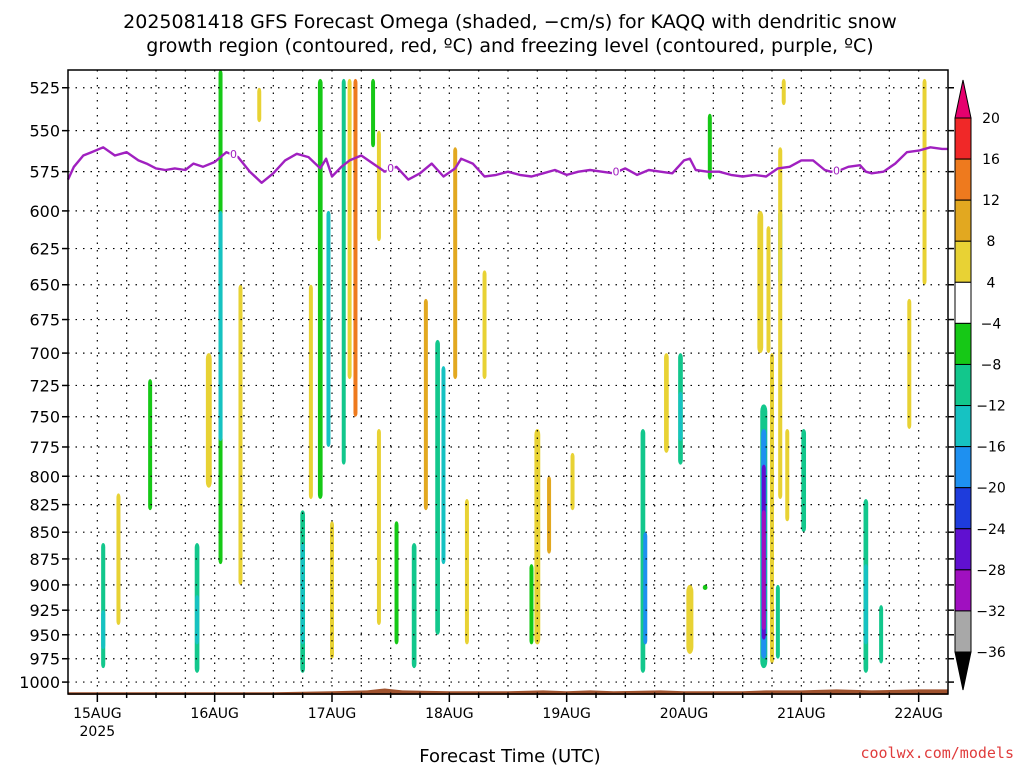 This screenshot has height=768, width=1024. What do you see at coordinates (980, 385) in the screenshot?
I see `colorbar: 20 16 12 8 4 −4 −8 −12 −16 −20 −24 −28 −32 −36` at bounding box center [980, 385].